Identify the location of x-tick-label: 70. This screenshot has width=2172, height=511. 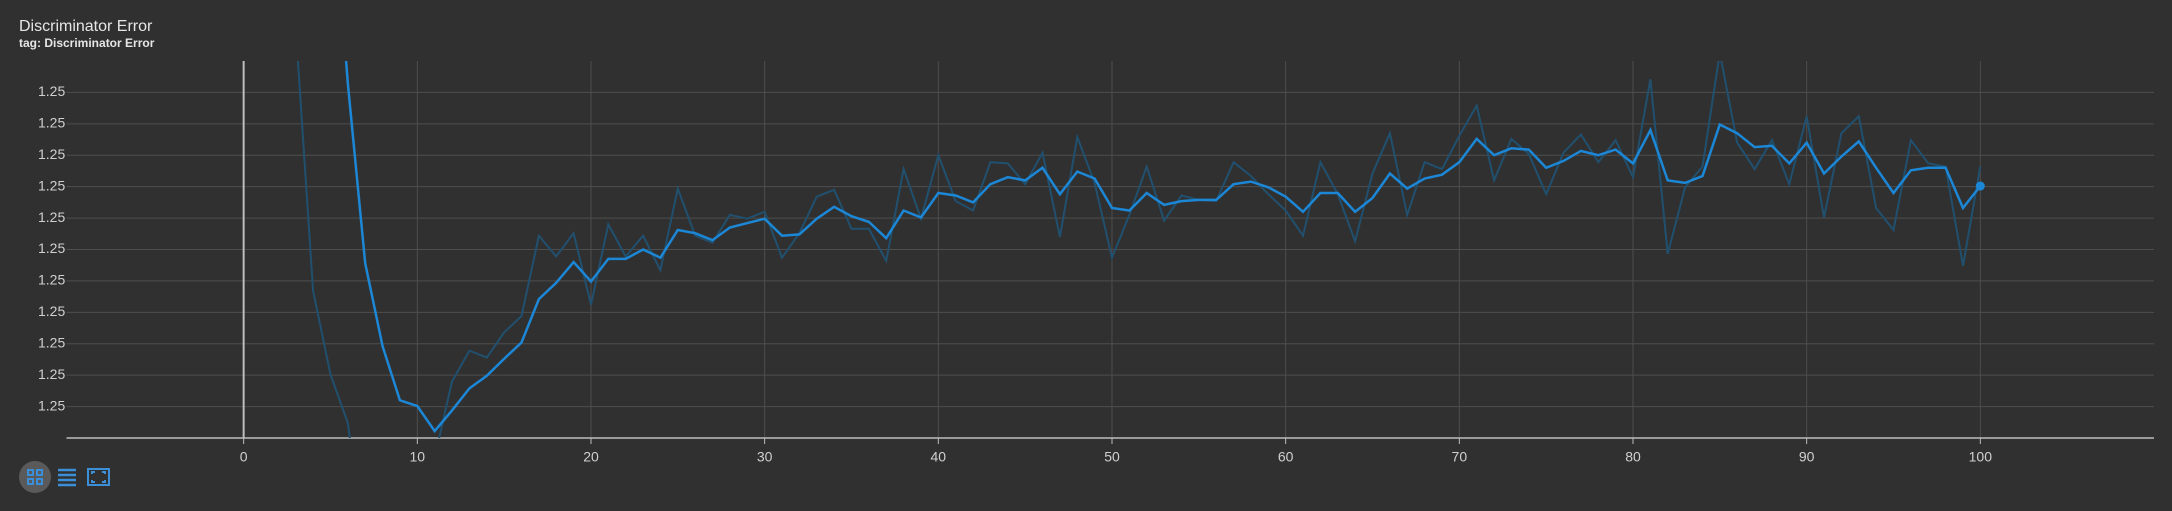
(1460, 457).